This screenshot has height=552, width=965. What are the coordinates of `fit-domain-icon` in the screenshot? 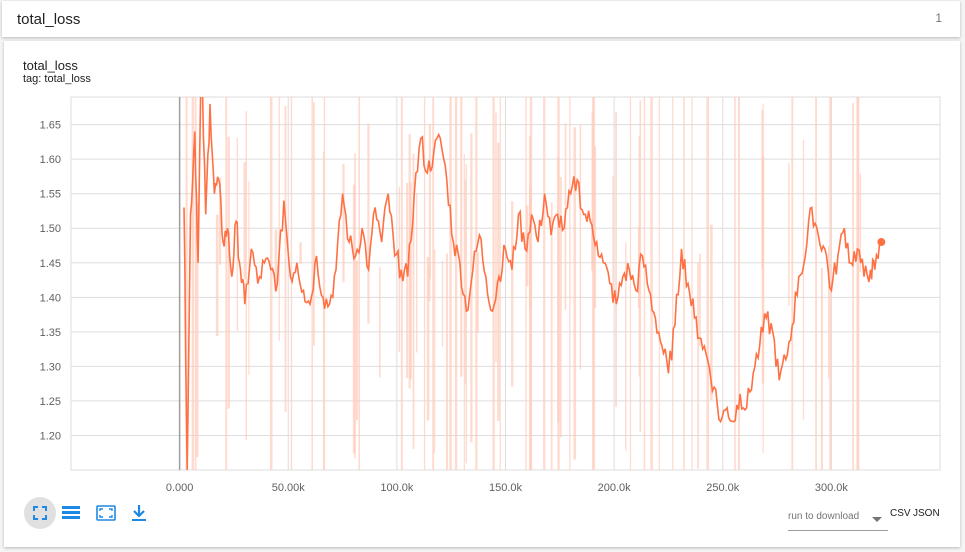 It's located at (40, 513).